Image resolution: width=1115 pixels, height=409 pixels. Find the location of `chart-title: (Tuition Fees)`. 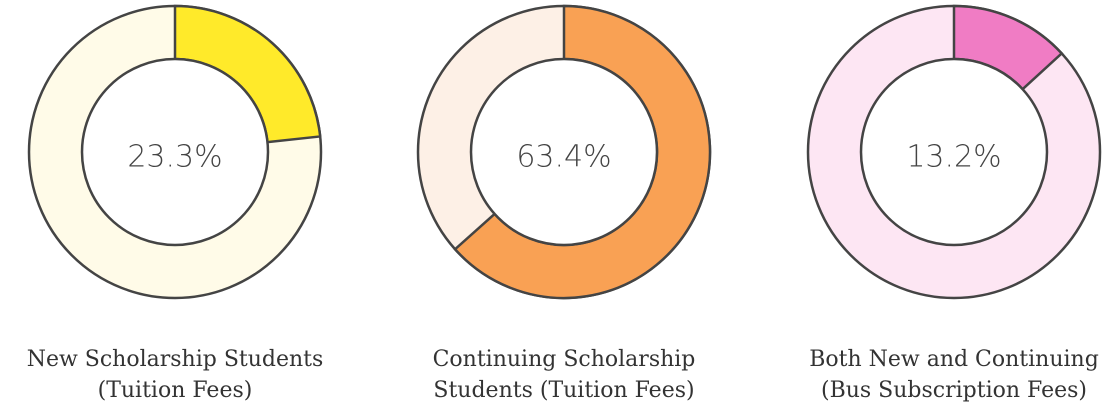

chart-title: (Tuition Fees) is located at coordinates (175, 390).